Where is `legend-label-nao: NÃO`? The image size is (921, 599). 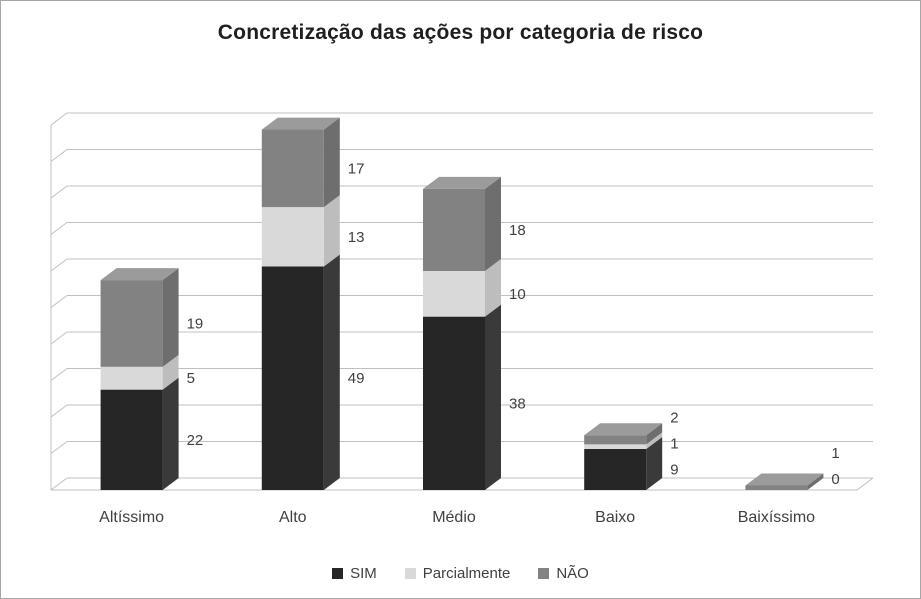 legend-label-nao: NÃO is located at coordinates (572, 573).